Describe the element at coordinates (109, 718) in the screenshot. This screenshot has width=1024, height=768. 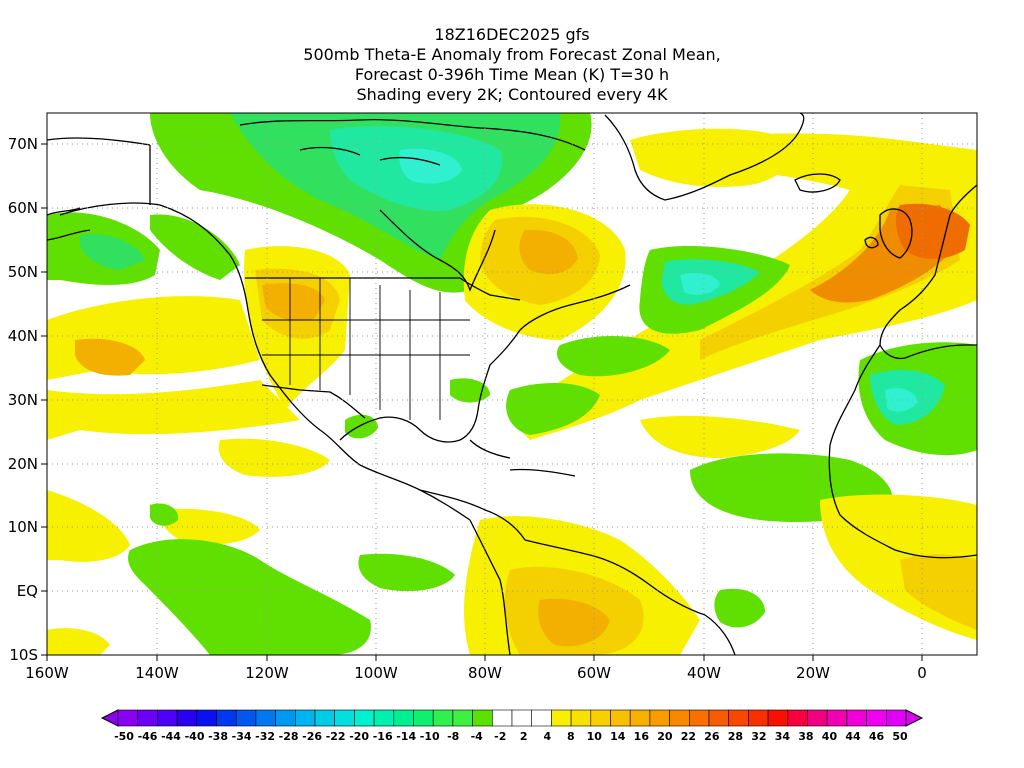
I see `colorbar-left-arrow` at that location.